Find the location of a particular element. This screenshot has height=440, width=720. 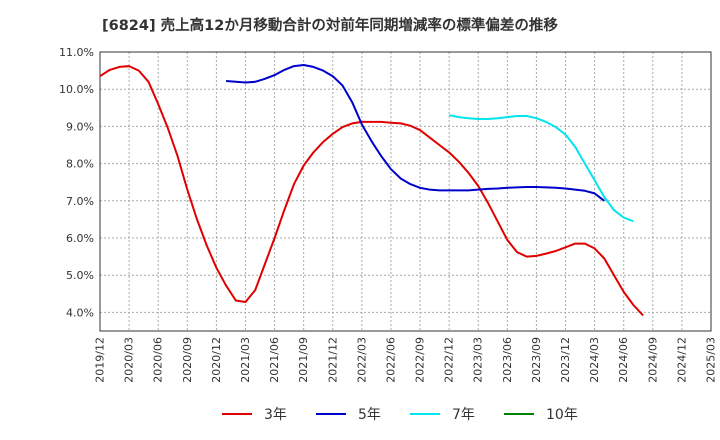

chart-title: [6824] 売上高12か月移動合計の対前年同期増減率の標準偏差の推移 is located at coordinates (330, 26).